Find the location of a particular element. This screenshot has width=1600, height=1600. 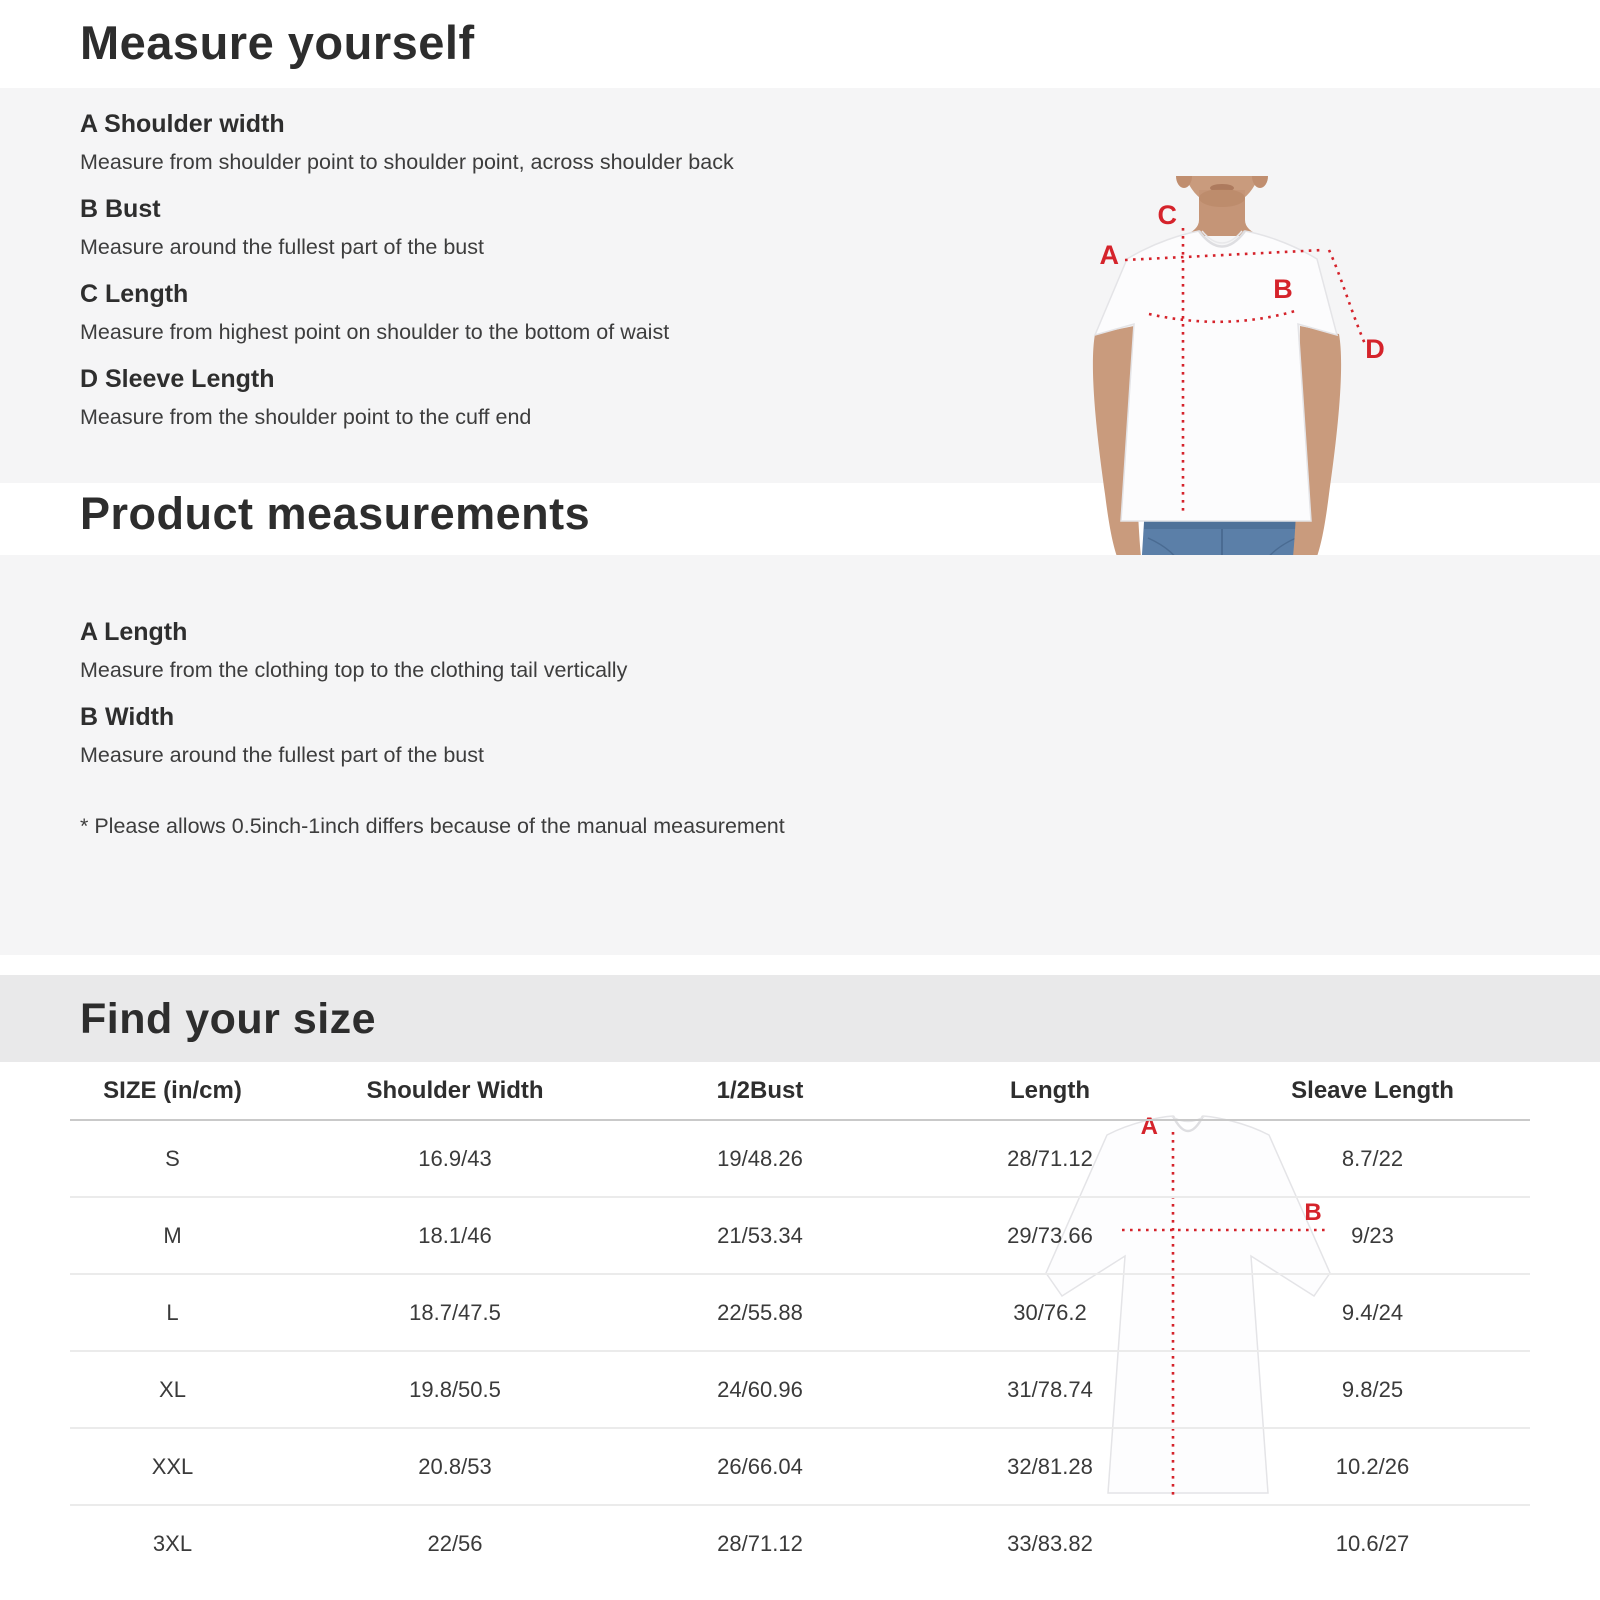

measurement-cell: 18.1/46 is located at coordinates (455, 1235).